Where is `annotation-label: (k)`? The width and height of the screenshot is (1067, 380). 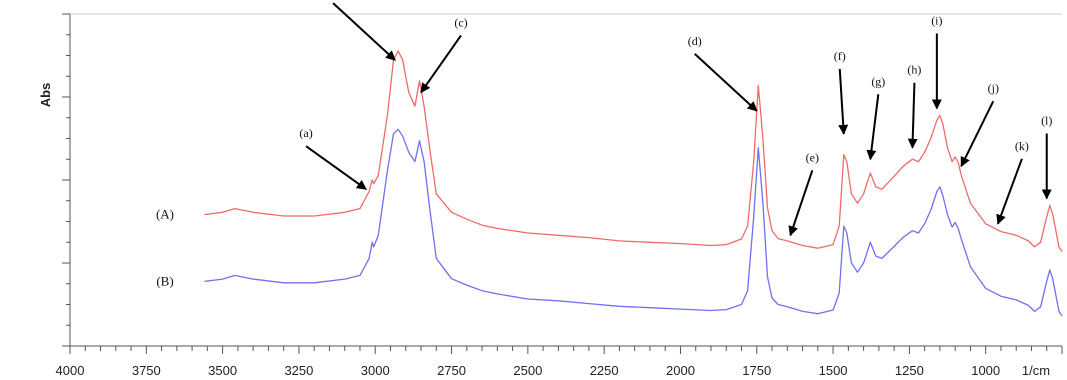 annotation-label: (k) is located at coordinates (1022, 146).